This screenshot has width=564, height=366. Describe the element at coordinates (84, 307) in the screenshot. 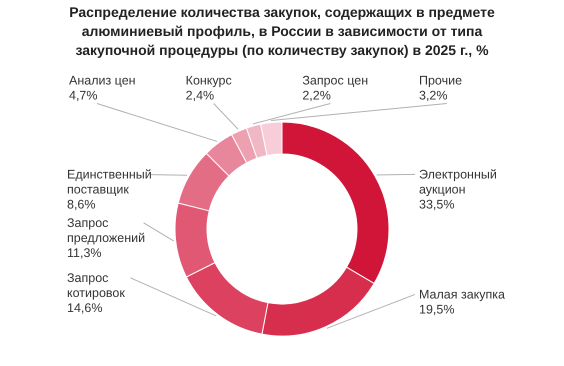

I see `data-label: 14,6%` at that location.